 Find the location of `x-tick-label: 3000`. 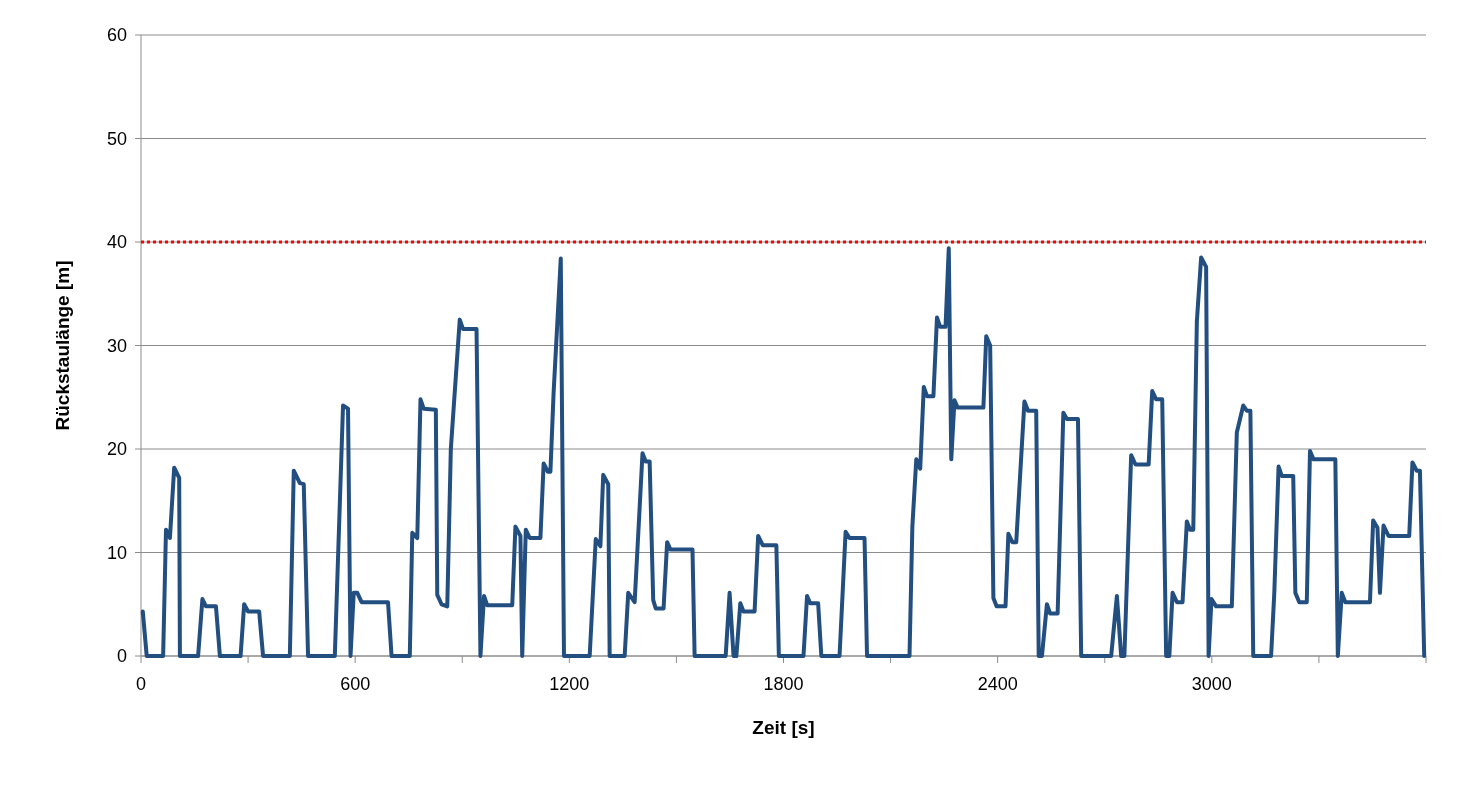

x-tick-label: 3000 is located at coordinates (1211, 684).